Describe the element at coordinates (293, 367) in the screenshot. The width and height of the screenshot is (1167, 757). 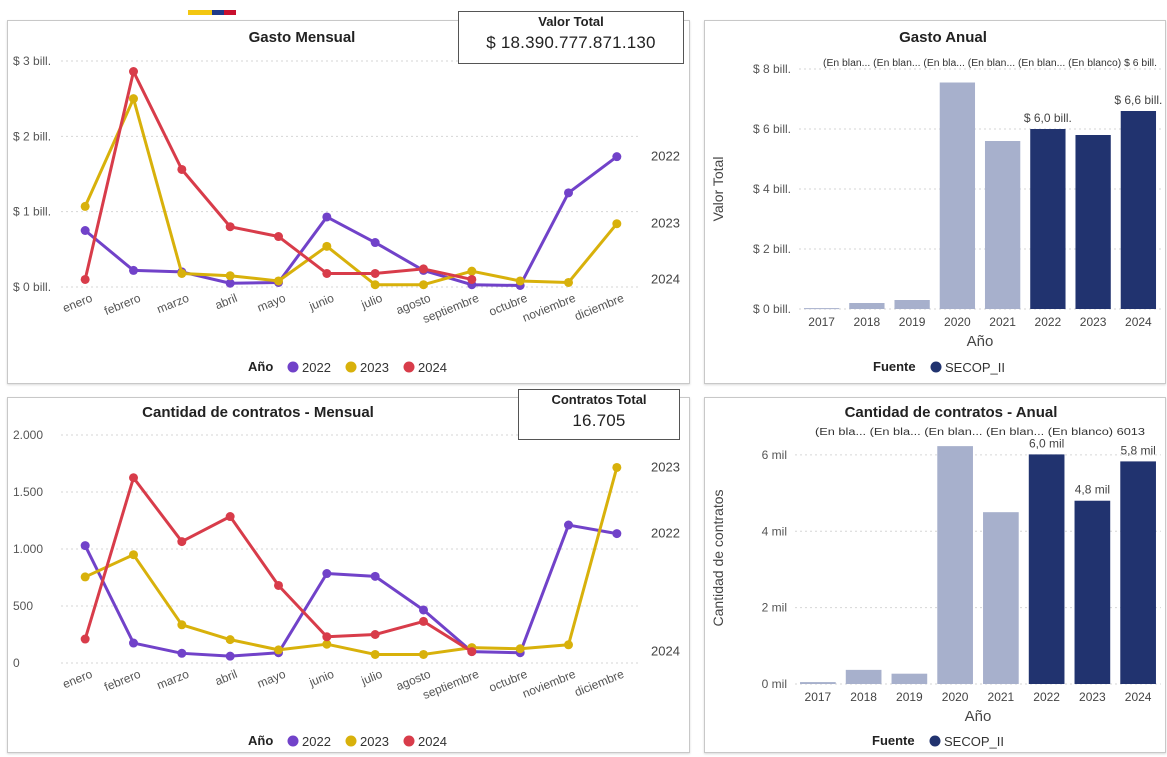
I see `legend-marker-2022` at that location.